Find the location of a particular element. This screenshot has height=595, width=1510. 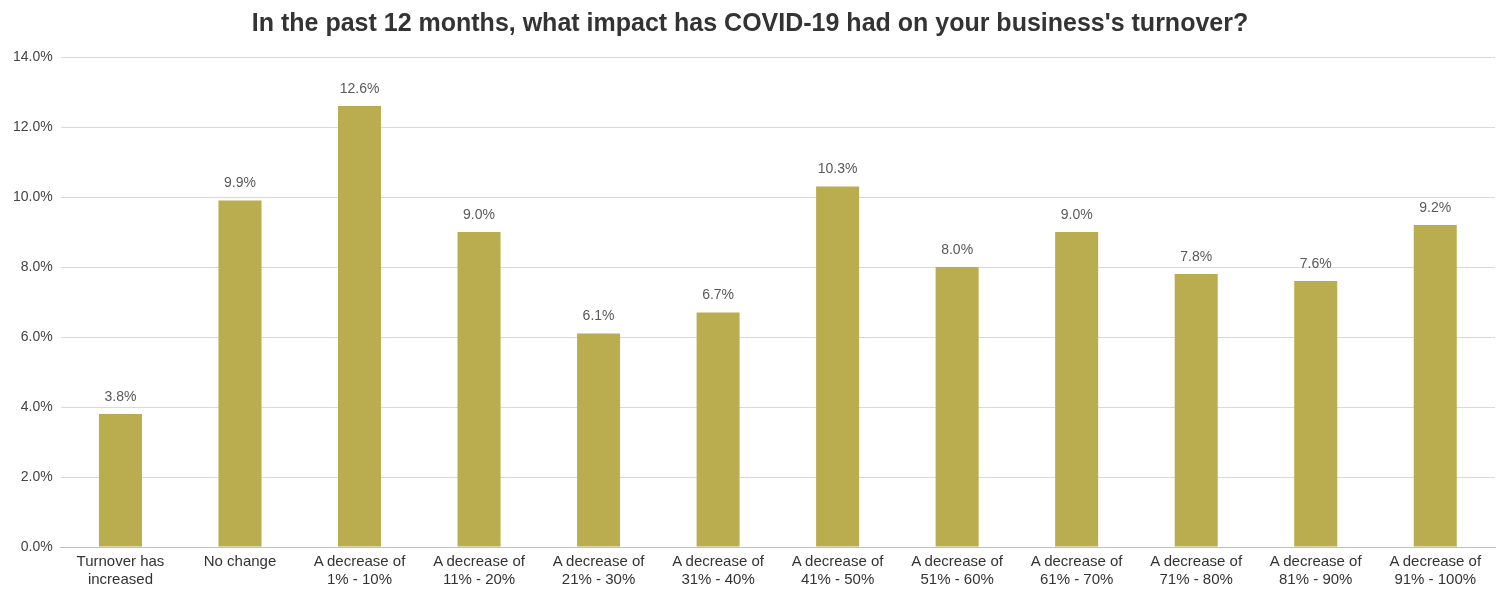

x-tick-label: A decrease of 71% - 80% is located at coordinates (1196, 570).